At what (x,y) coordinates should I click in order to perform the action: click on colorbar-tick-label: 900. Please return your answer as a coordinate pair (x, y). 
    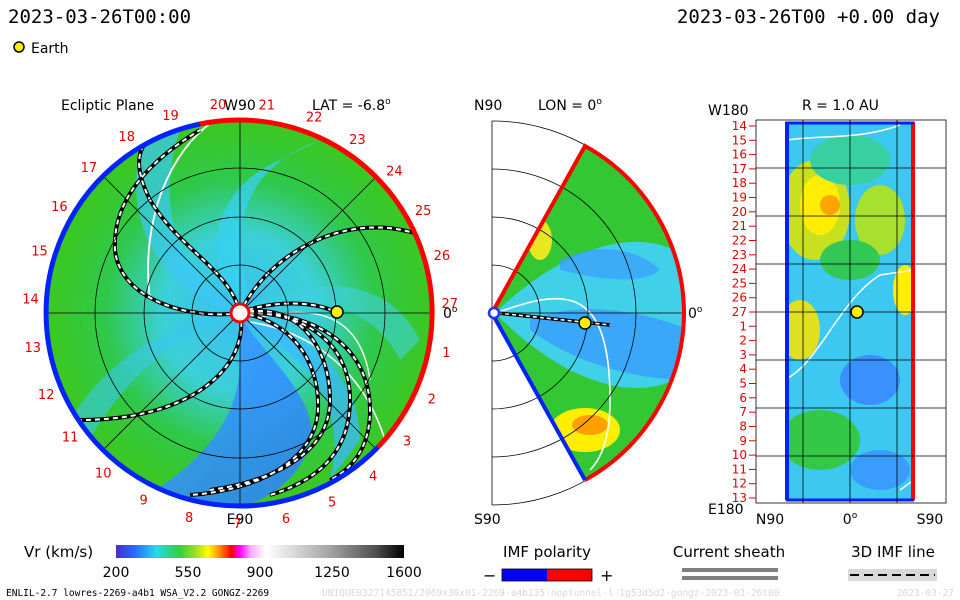
    Looking at the image, I should click on (260, 573).